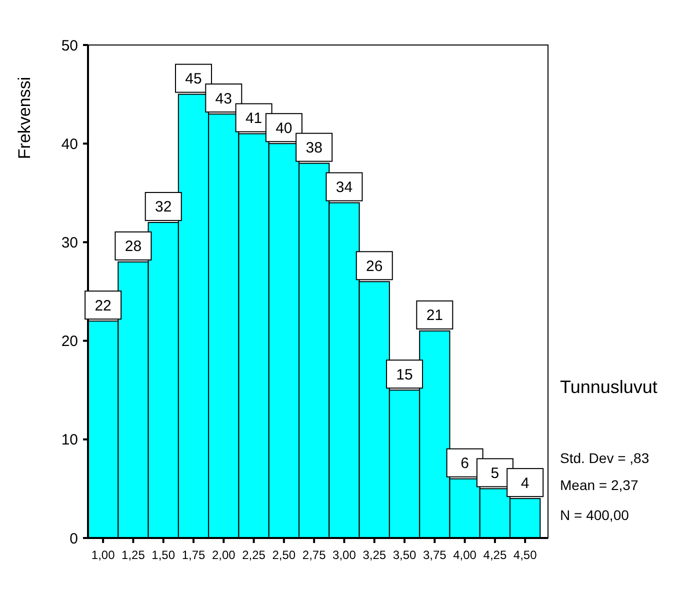 The width and height of the screenshot is (678, 603). Describe the element at coordinates (74, 539) in the screenshot. I see `y-tick-label: 0` at that location.